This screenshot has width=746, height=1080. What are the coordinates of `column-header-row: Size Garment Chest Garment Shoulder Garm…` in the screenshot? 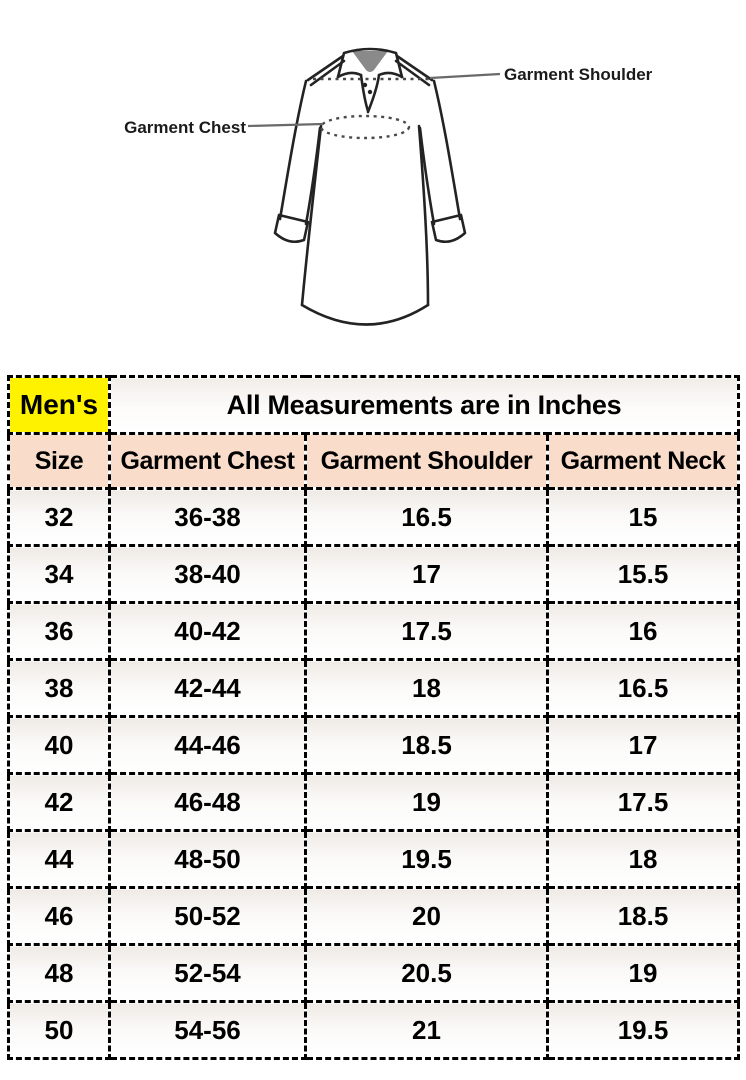 It's located at (374, 461).